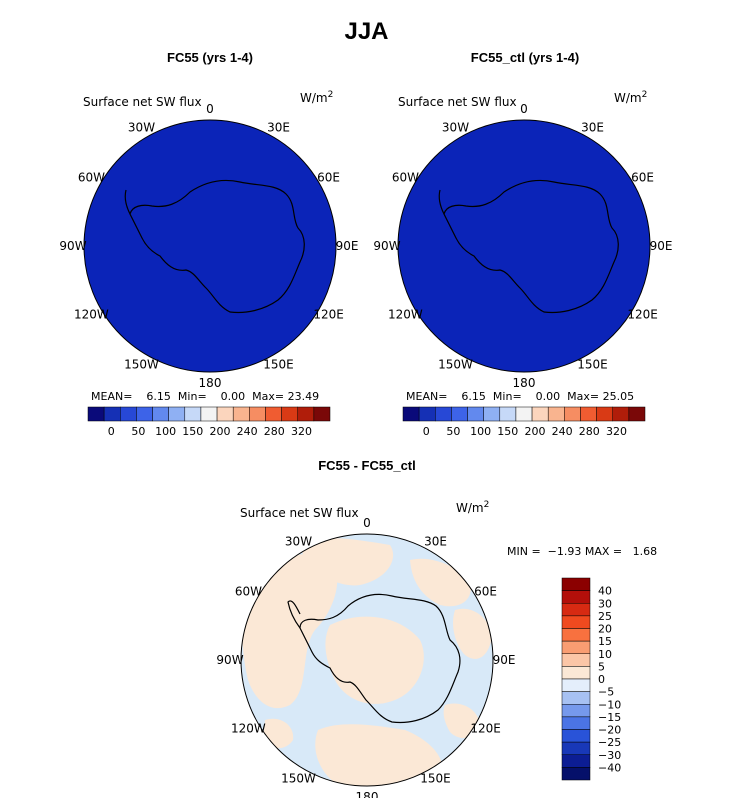 This screenshot has width=733, height=798. I want to click on colorbar-tick-label: 100, so click(165, 431).